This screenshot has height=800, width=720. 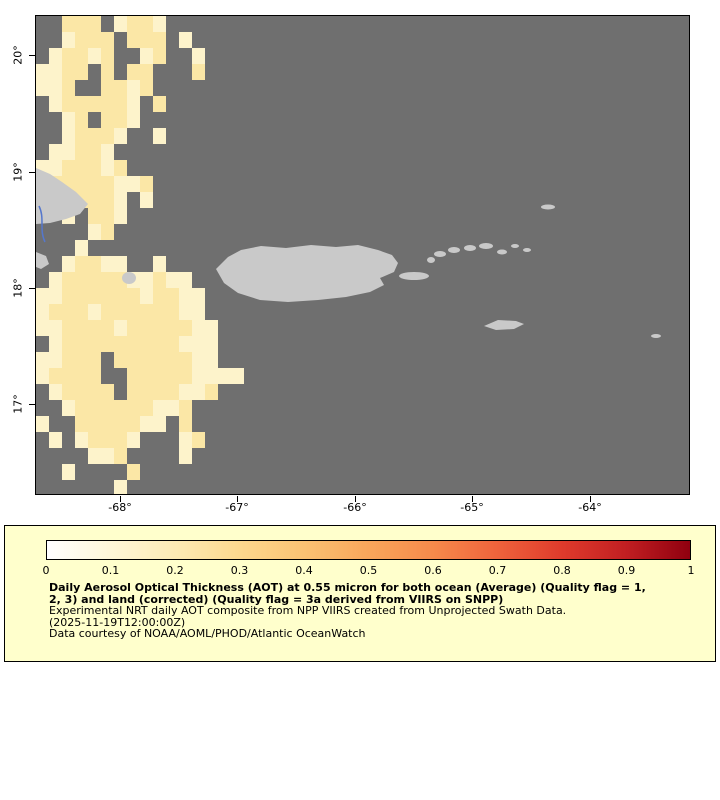 I want to click on lat-tick-mark, so click(x=32, y=172).